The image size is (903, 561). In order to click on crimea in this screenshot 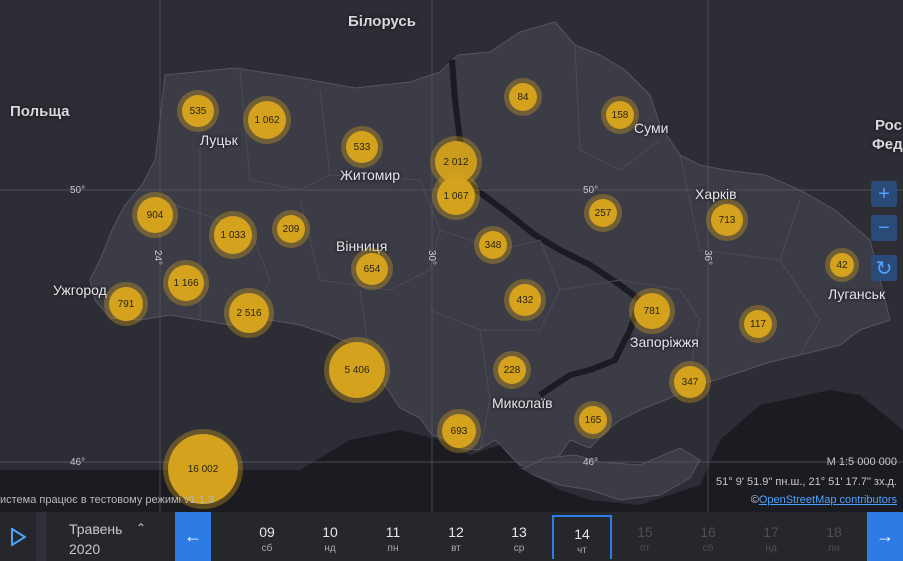, I will do `click(609, 474)`.